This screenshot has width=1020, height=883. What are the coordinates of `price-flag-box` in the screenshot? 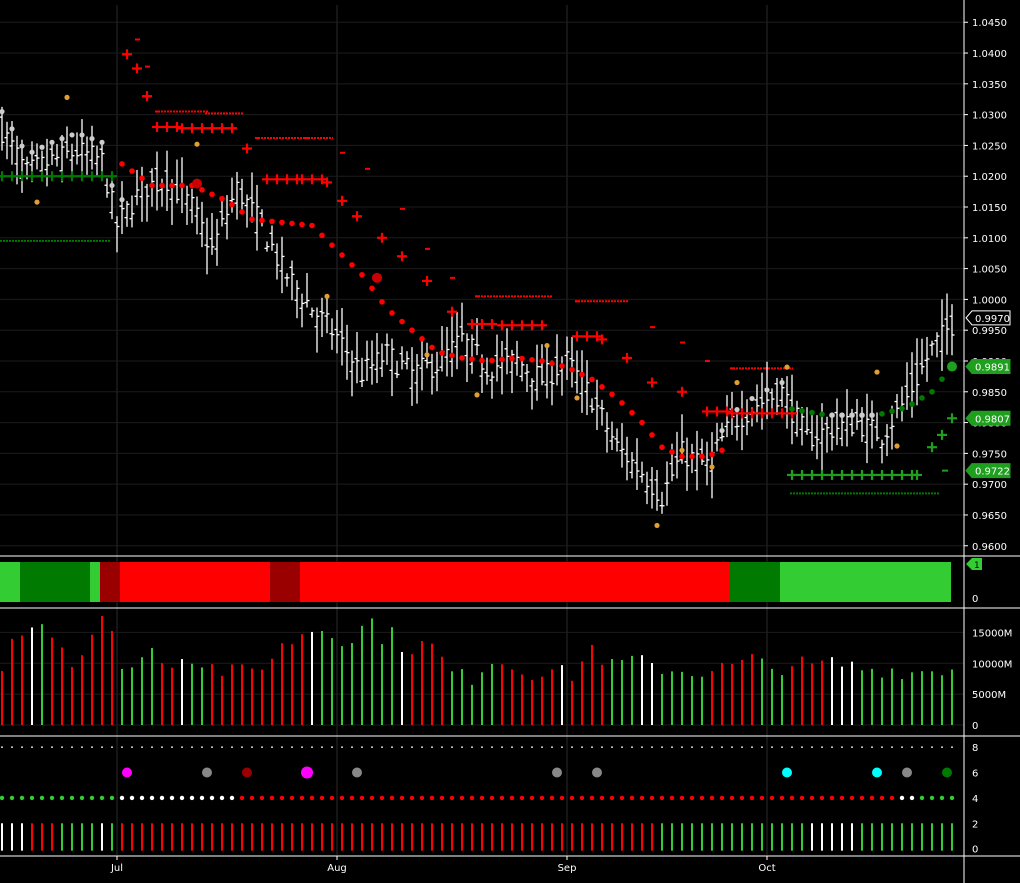 It's located at (988, 318).